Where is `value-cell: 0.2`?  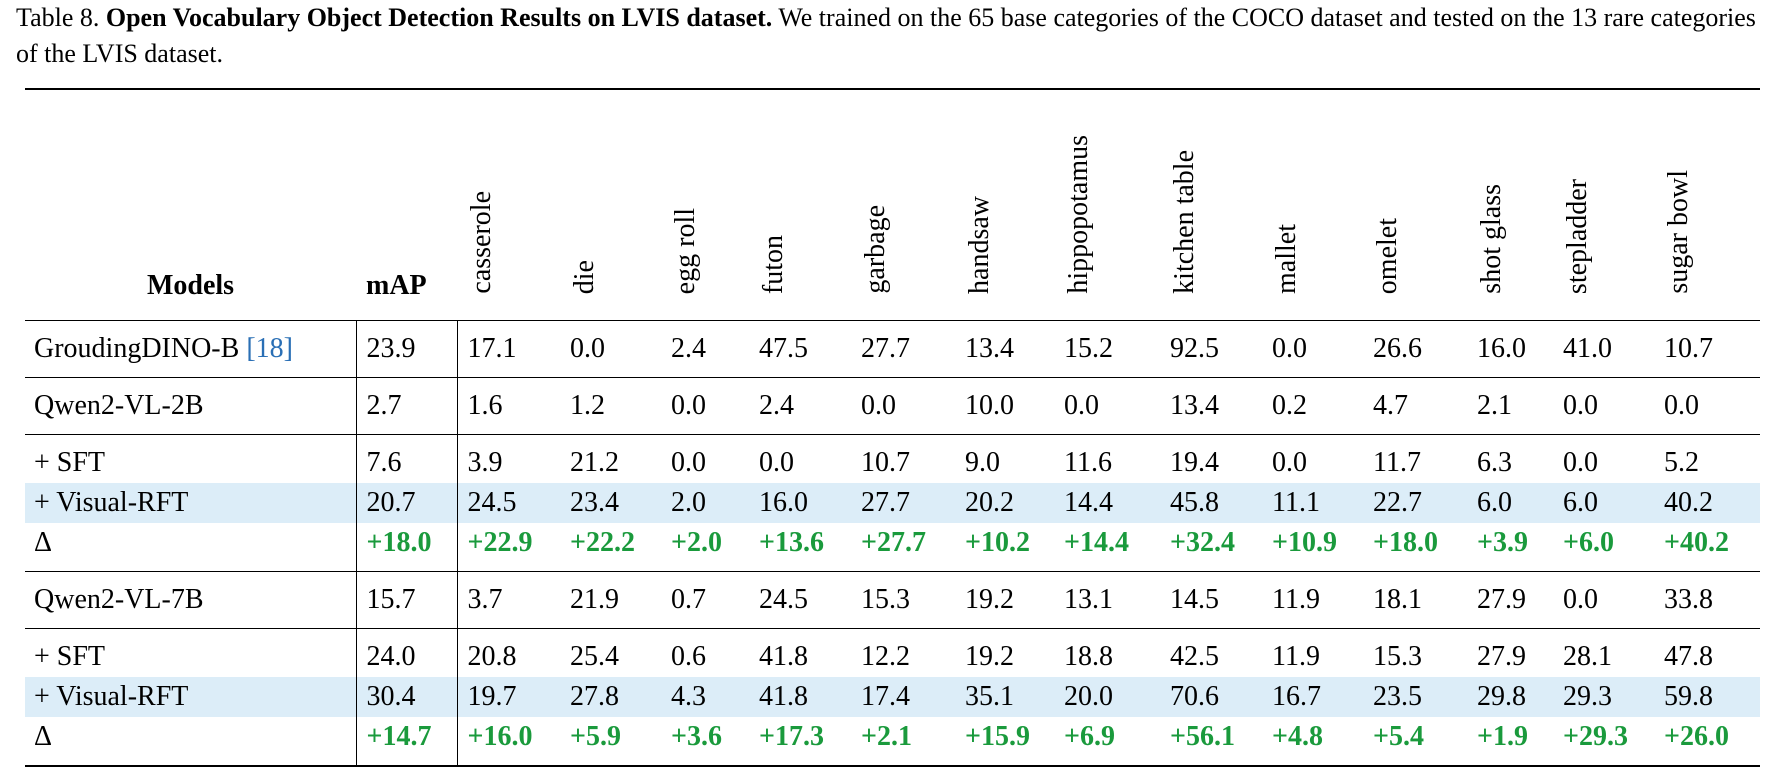 value-cell: 0.2 is located at coordinates (1312, 406).